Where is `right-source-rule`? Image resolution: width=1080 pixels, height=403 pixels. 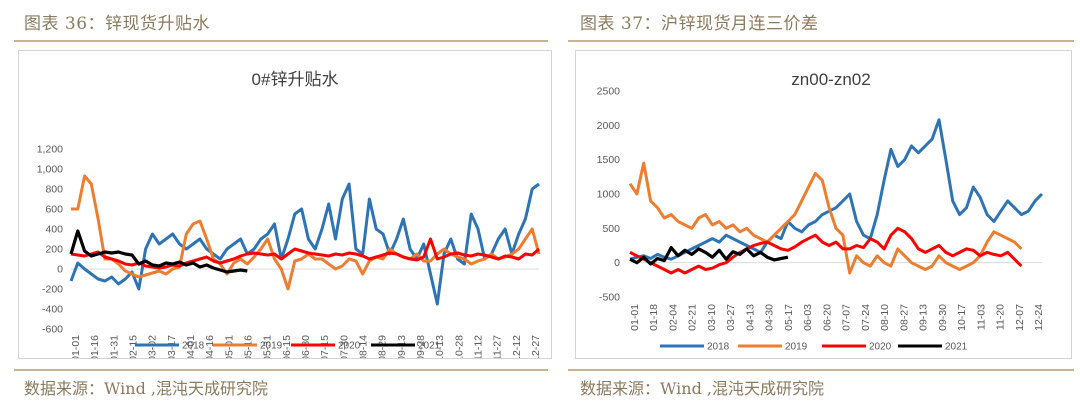
right-source-rule is located at coordinates (821, 370).